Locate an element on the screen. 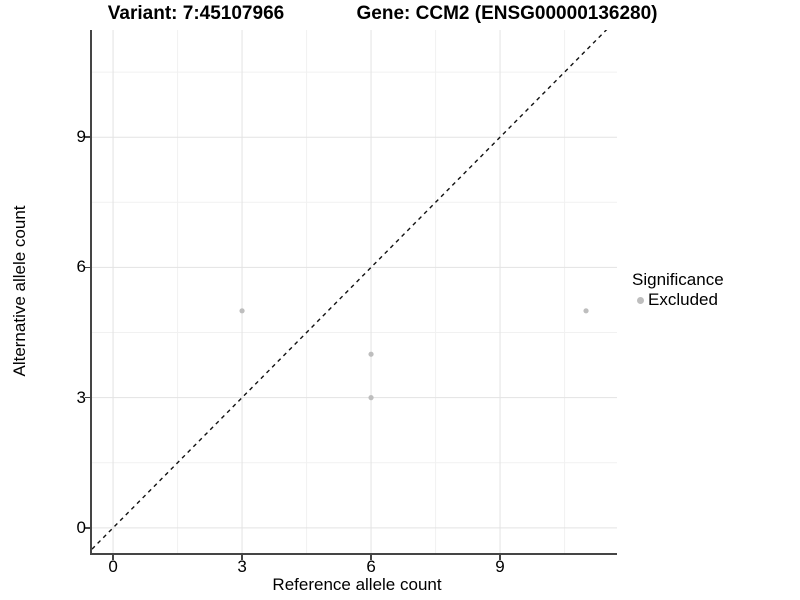 The image size is (800, 600). legend: Significance Excluded is located at coordinates (677, 290).